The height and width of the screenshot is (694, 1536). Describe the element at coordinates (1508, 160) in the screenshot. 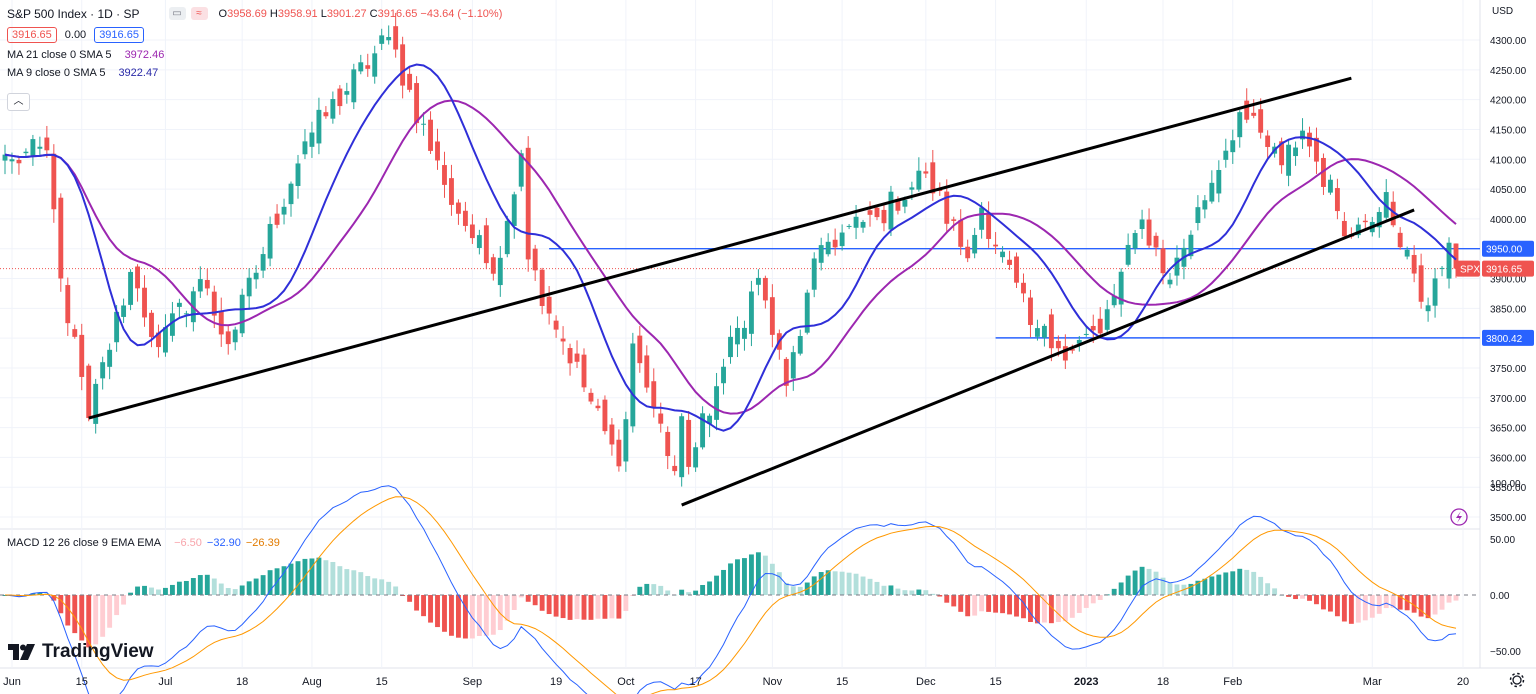

I see `price-tick-label: 4100.00` at that location.